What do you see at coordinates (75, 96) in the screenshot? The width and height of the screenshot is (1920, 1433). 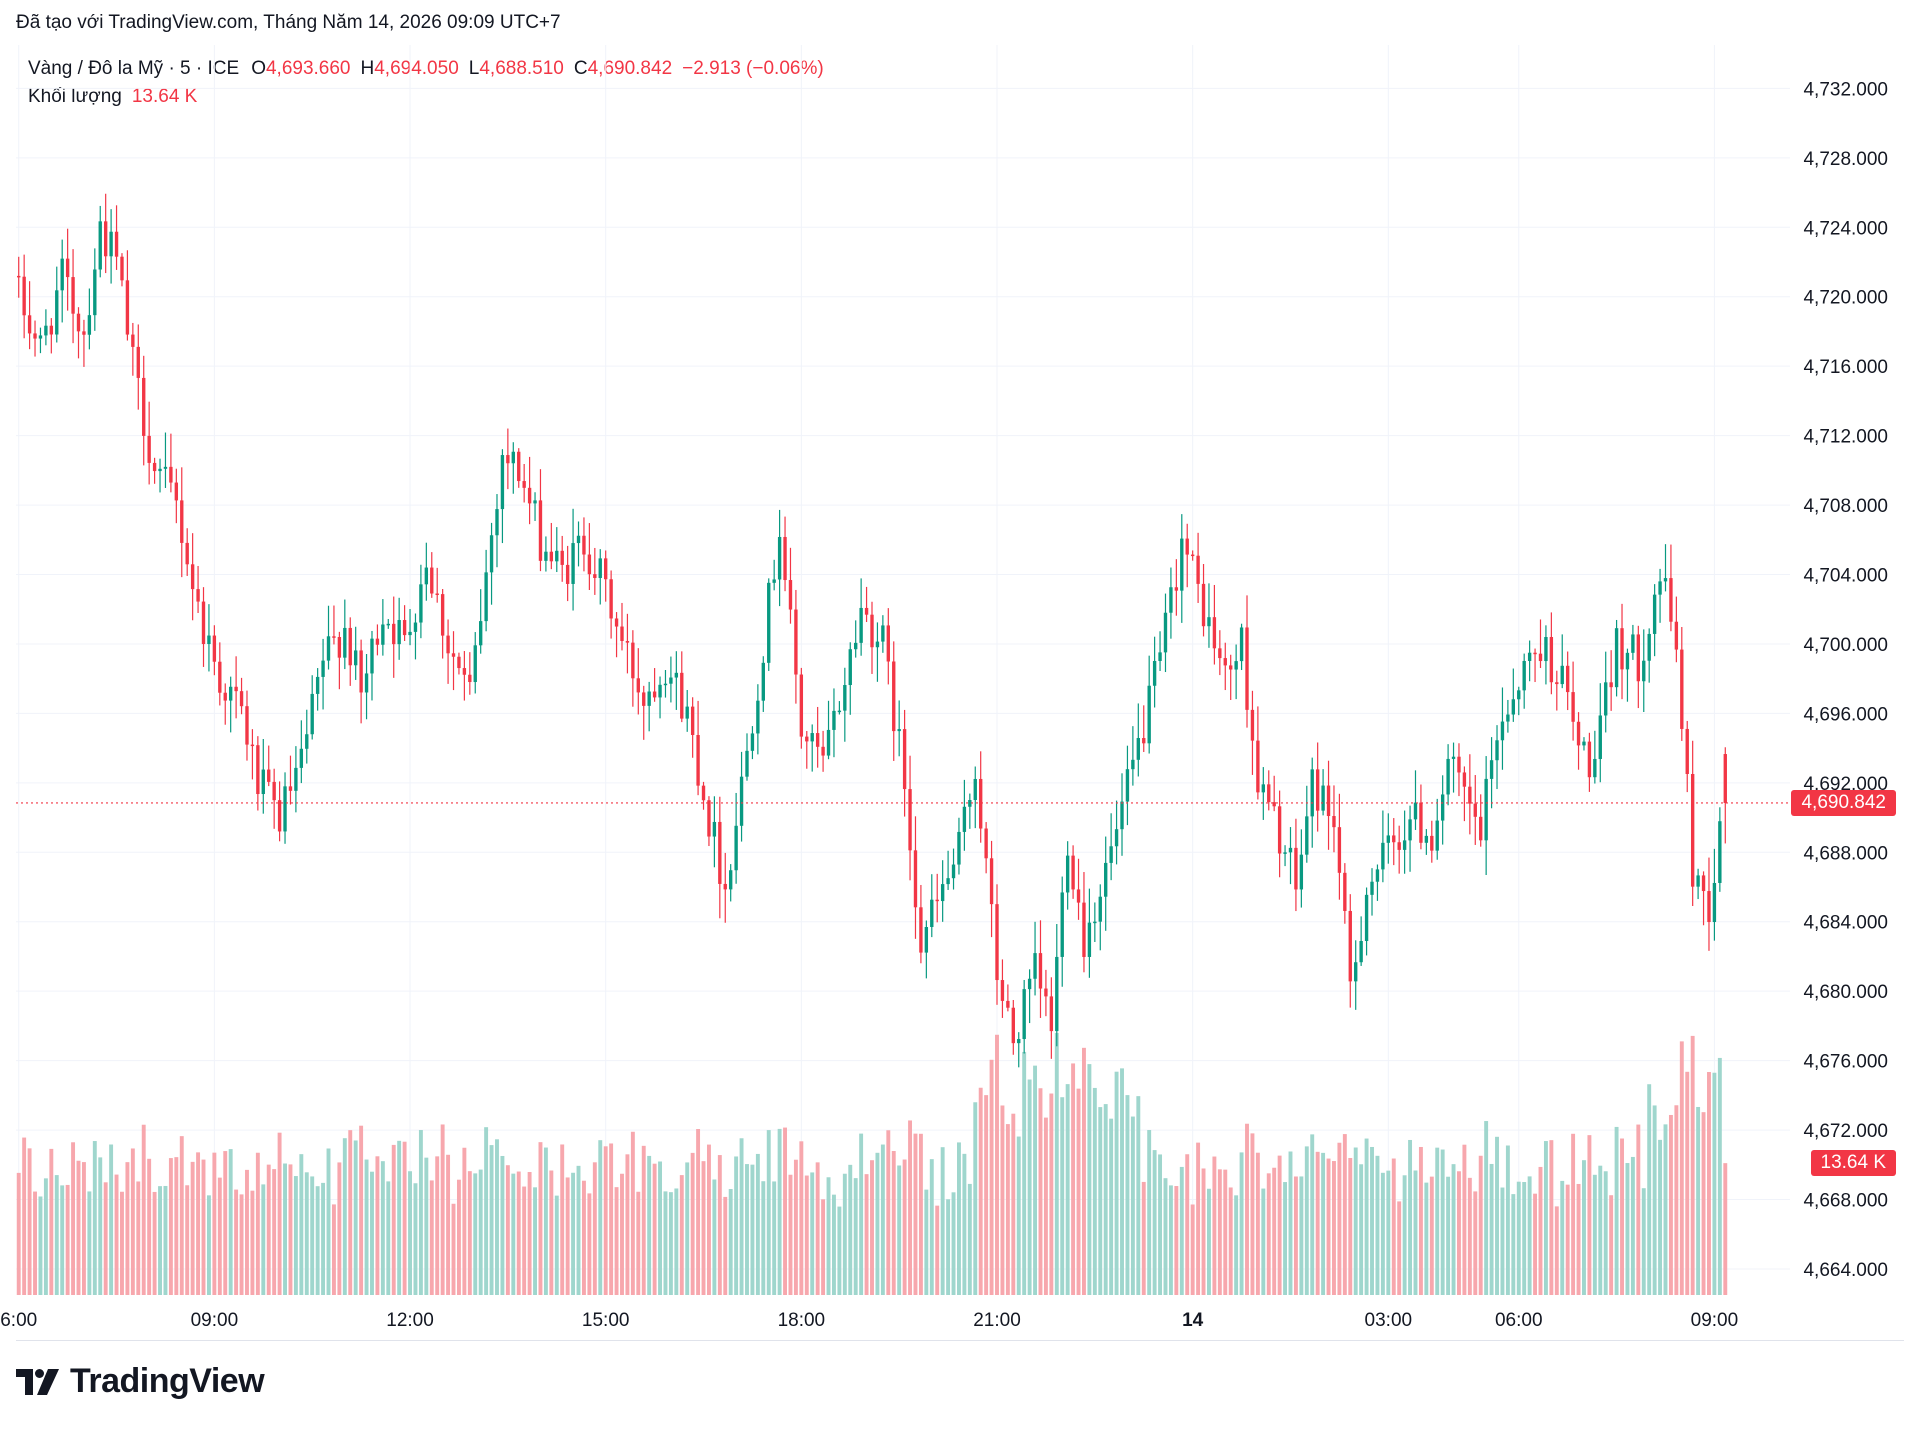 I see `volume-label: Khối lượng` at bounding box center [75, 96].